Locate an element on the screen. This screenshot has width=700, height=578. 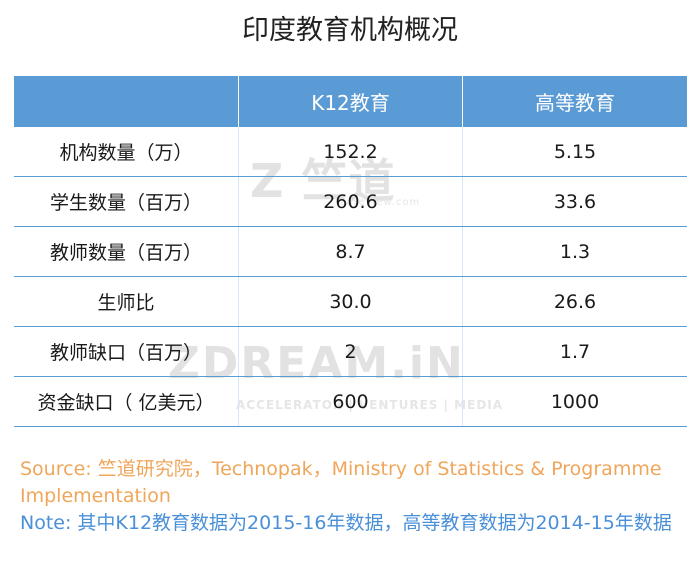
header-cell-higher-ed: 高等教育 is located at coordinates (574, 101).